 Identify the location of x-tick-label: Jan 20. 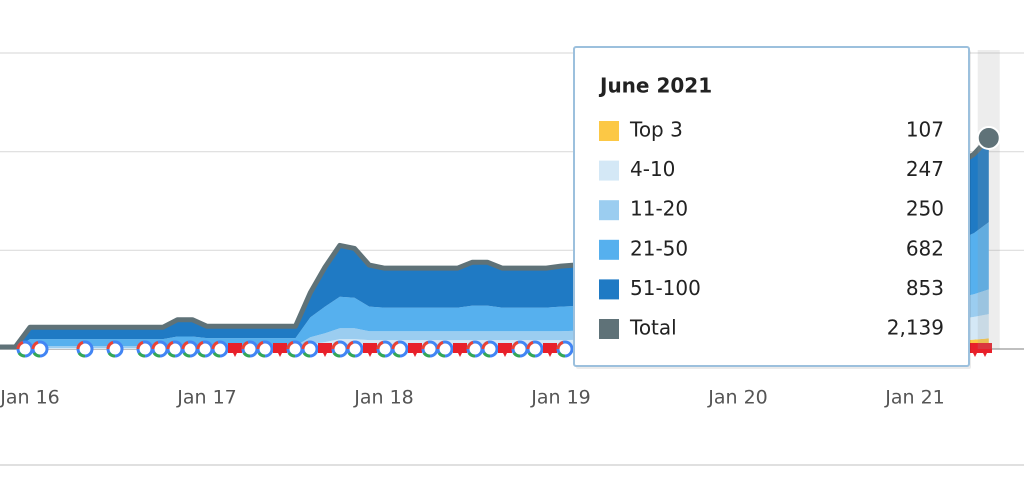
(737, 398).